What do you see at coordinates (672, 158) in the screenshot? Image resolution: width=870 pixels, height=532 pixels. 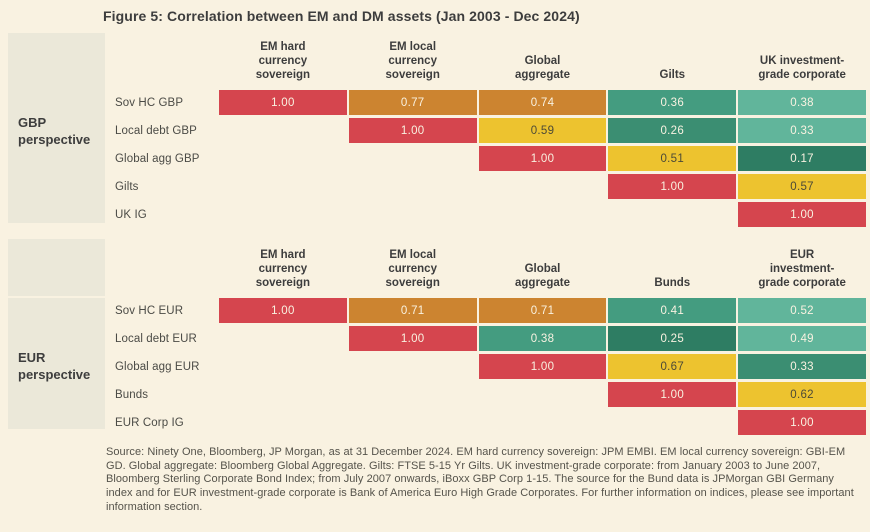 I see `matrix-cell: 0.51` at bounding box center [672, 158].